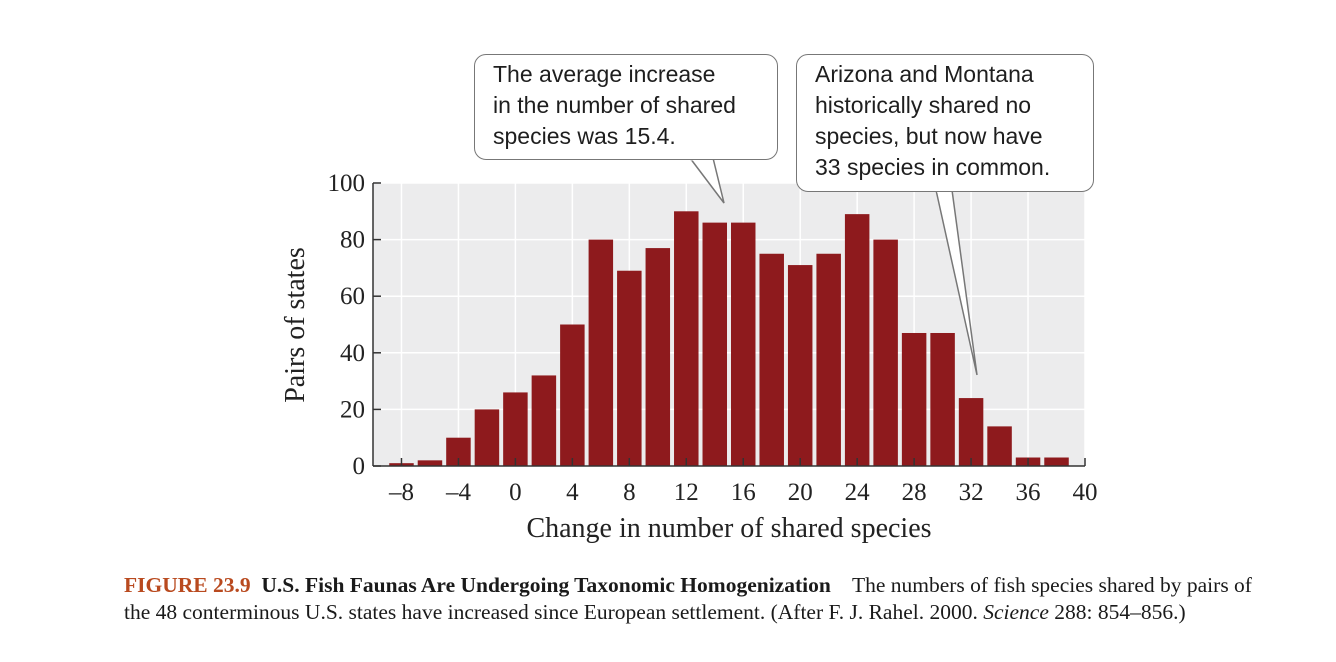 The width and height of the screenshot is (1336, 662). I want to click on x-tick-label: 12, so click(686, 492).